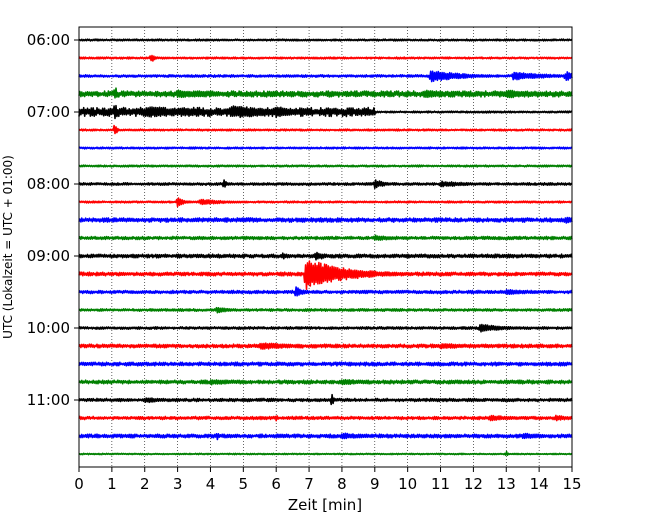 This screenshot has width=650, height=520. Describe the element at coordinates (342, 484) in the screenshot. I see `x-tick-label: 8` at that location.